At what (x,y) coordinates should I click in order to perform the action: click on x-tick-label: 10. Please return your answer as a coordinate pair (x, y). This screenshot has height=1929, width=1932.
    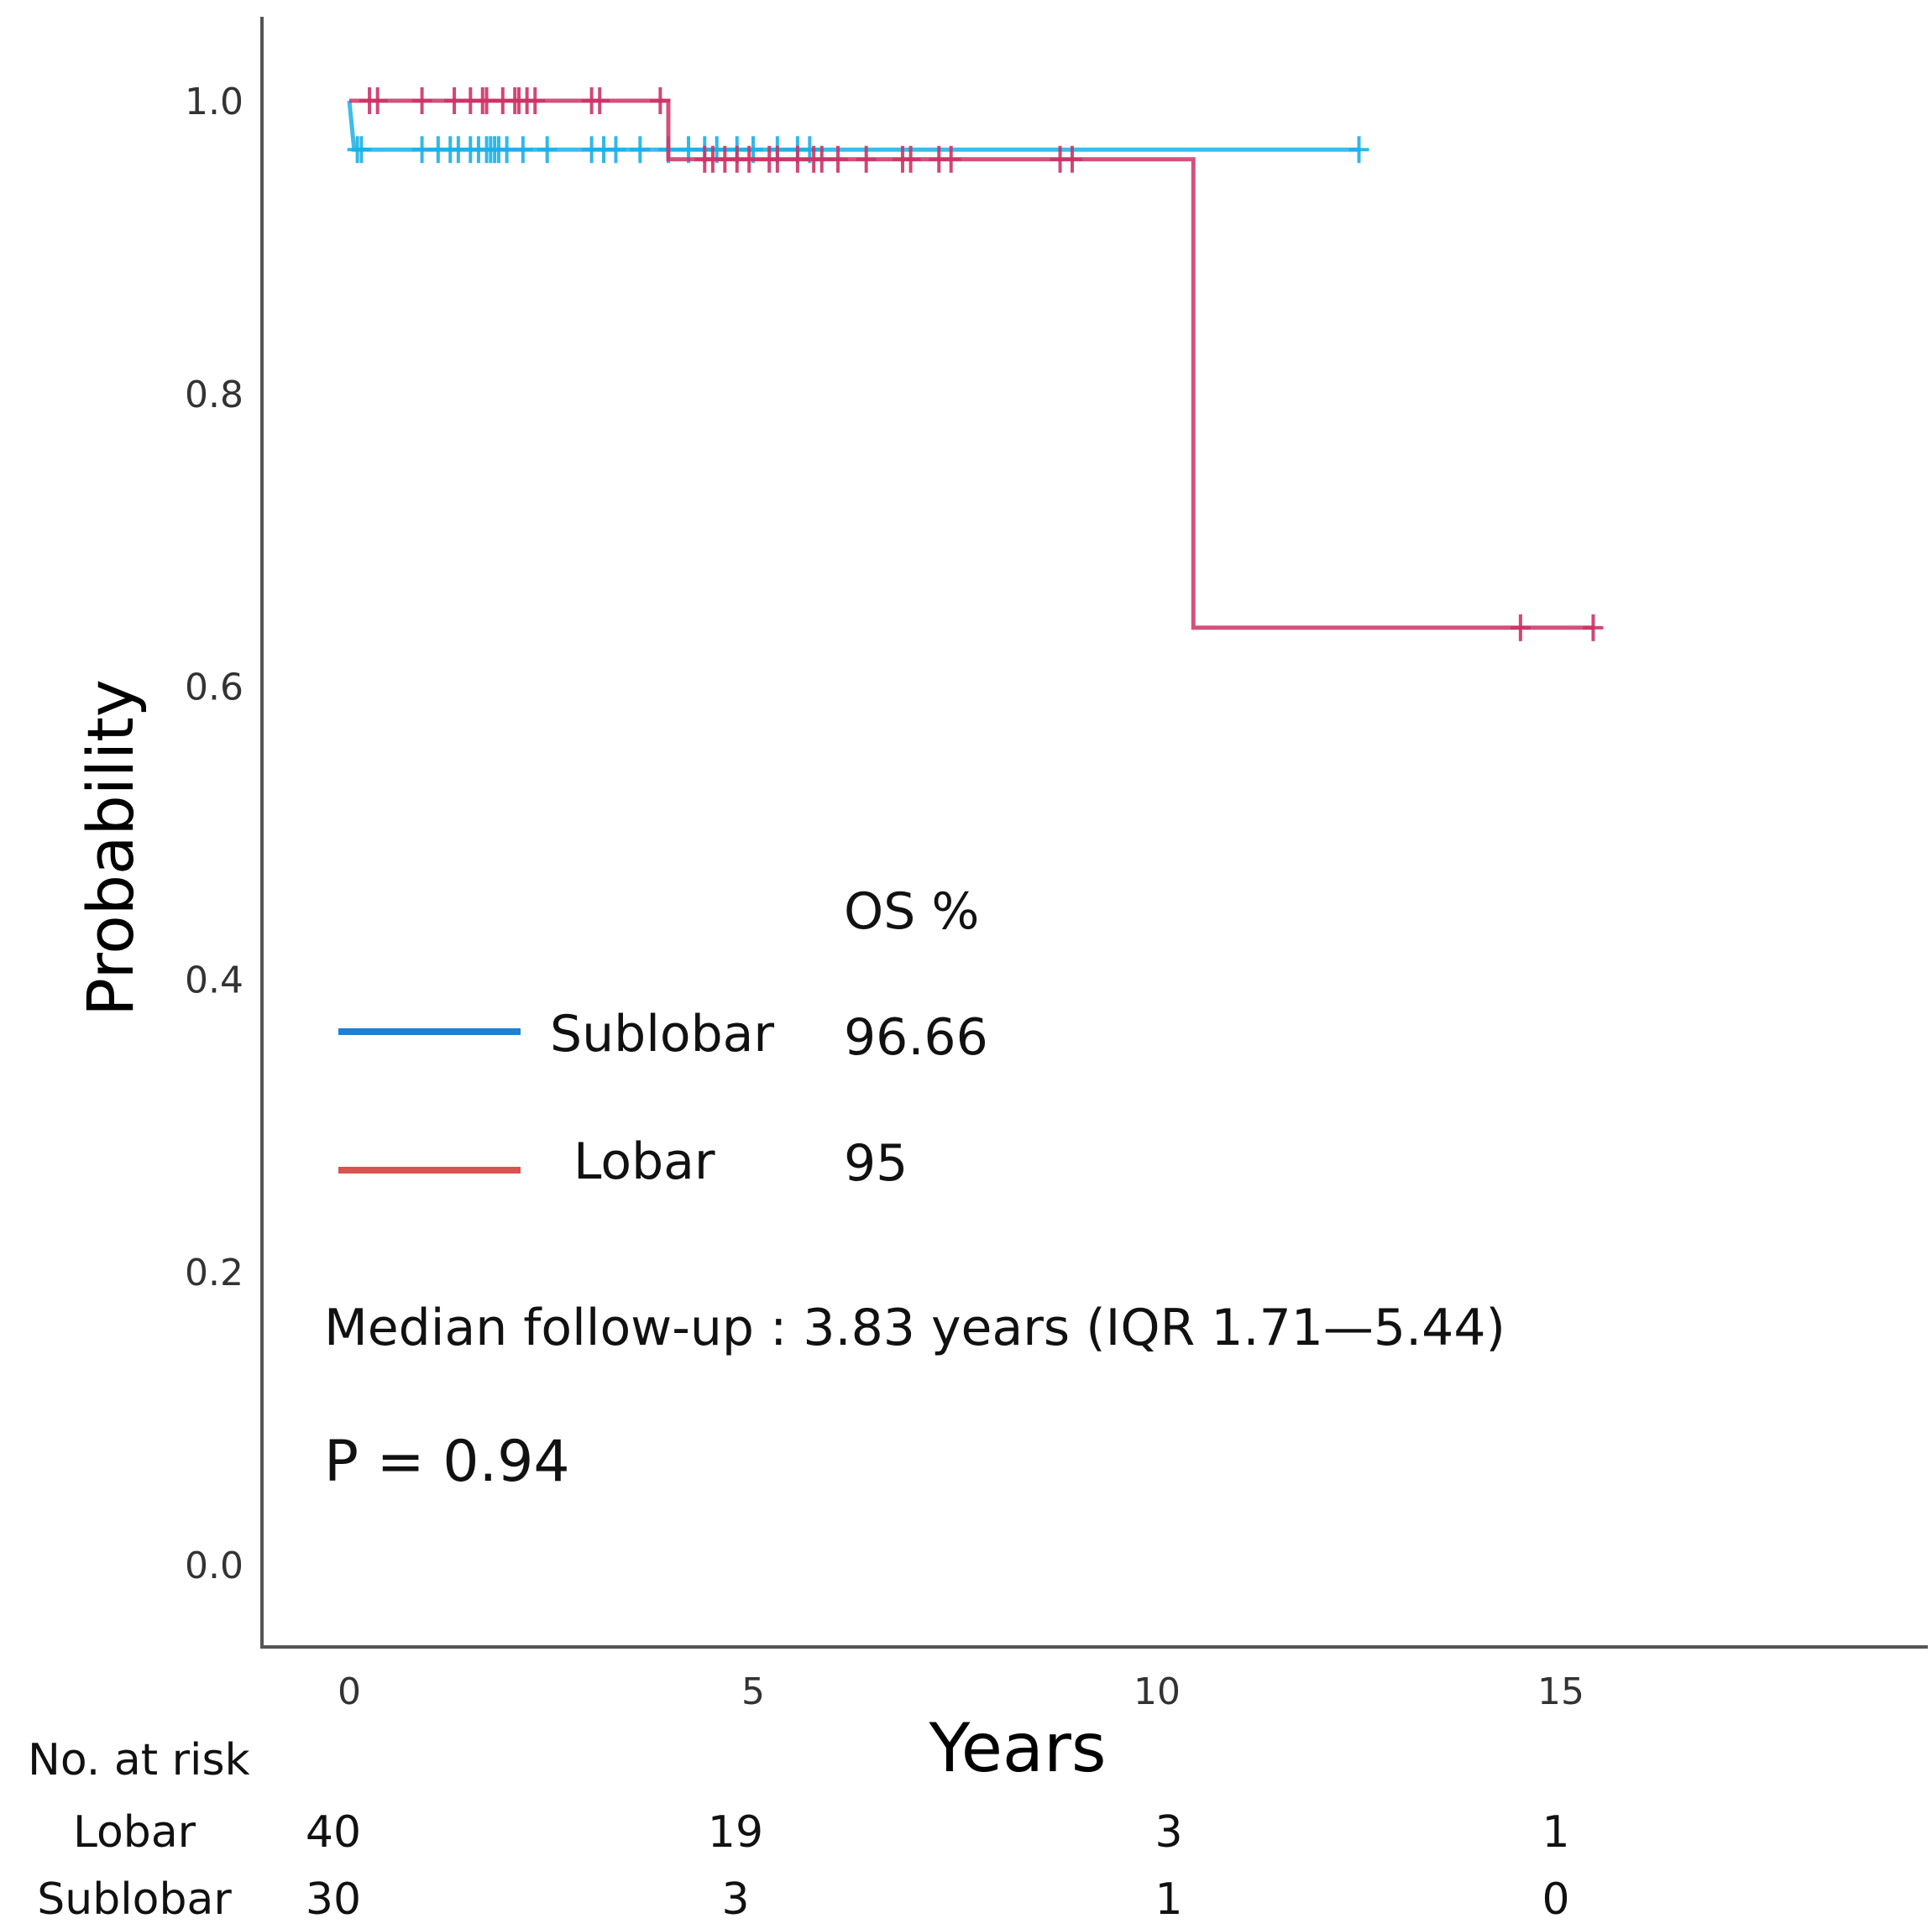
    Looking at the image, I should click on (1158, 1691).